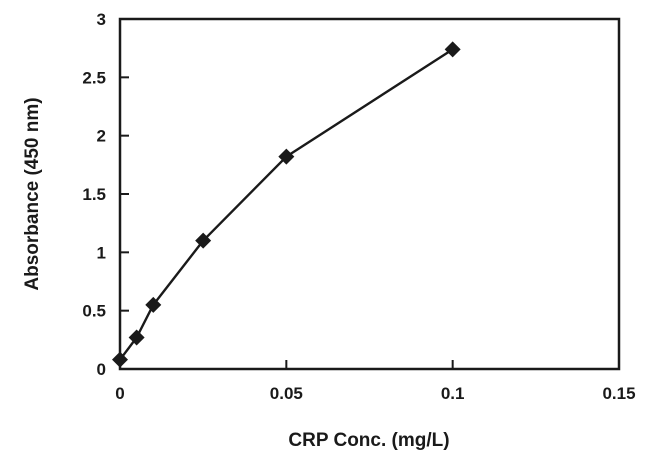  Describe the element at coordinates (375, 381) in the screenshot. I see `x-axis-ticks: 0 0.05 0.1 0.15` at that location.